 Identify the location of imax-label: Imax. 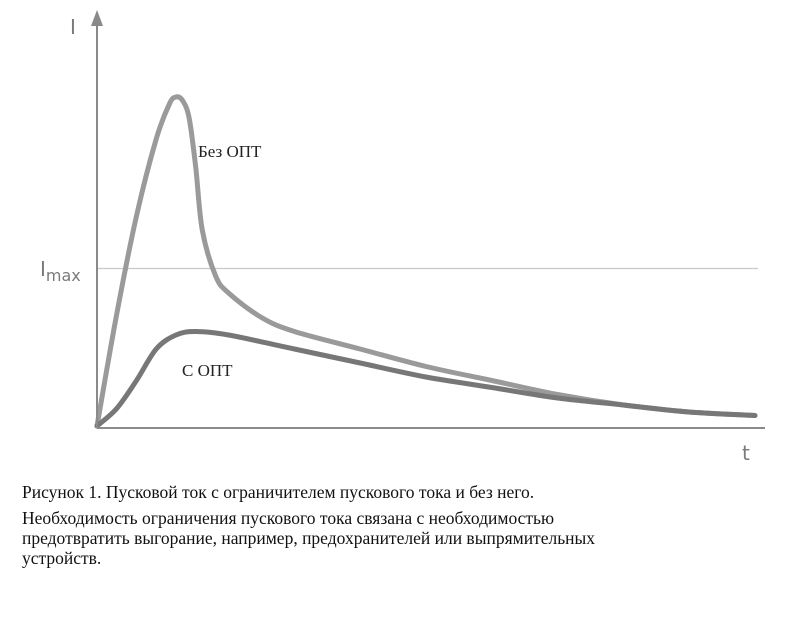
(60, 271).